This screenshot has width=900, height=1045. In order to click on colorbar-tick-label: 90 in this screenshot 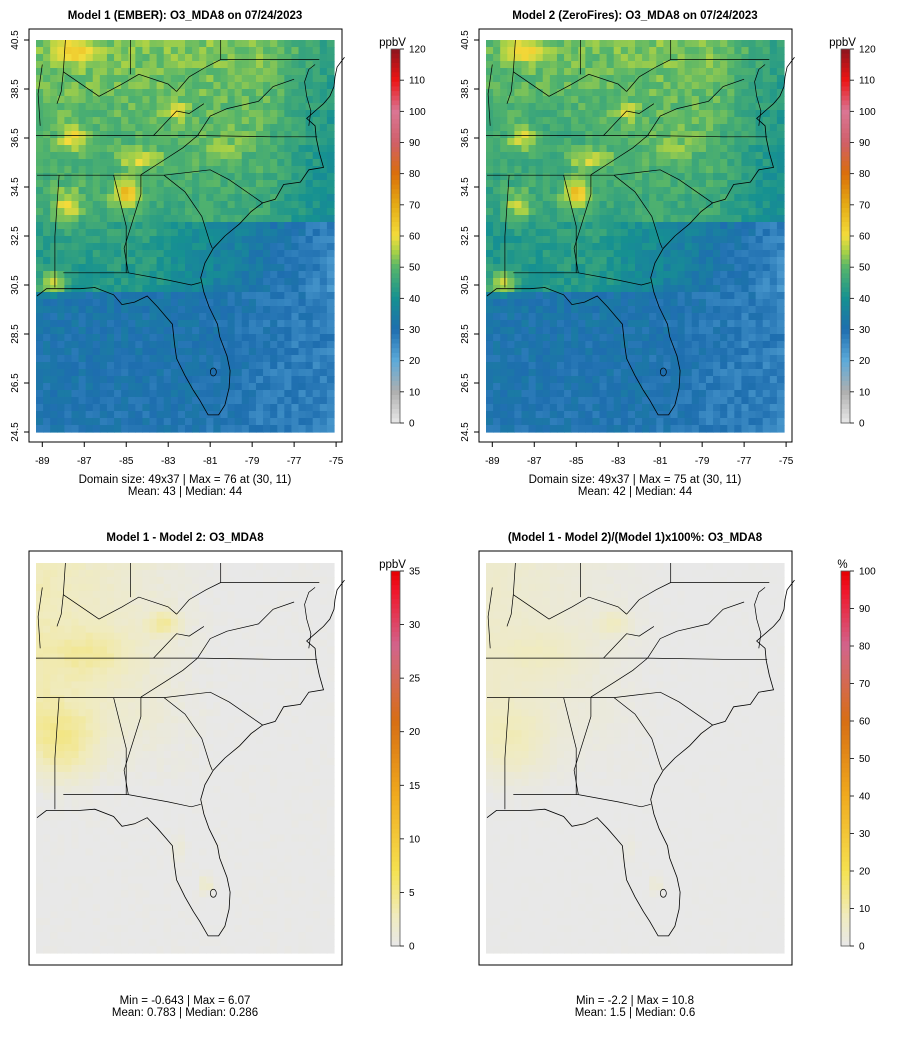, I will do `click(415, 143)`.